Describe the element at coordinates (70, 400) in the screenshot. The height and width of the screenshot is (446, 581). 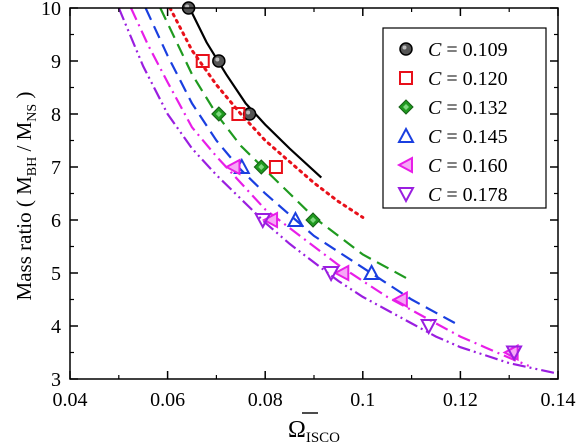
I see `x-tick-label: 0.04` at that location.